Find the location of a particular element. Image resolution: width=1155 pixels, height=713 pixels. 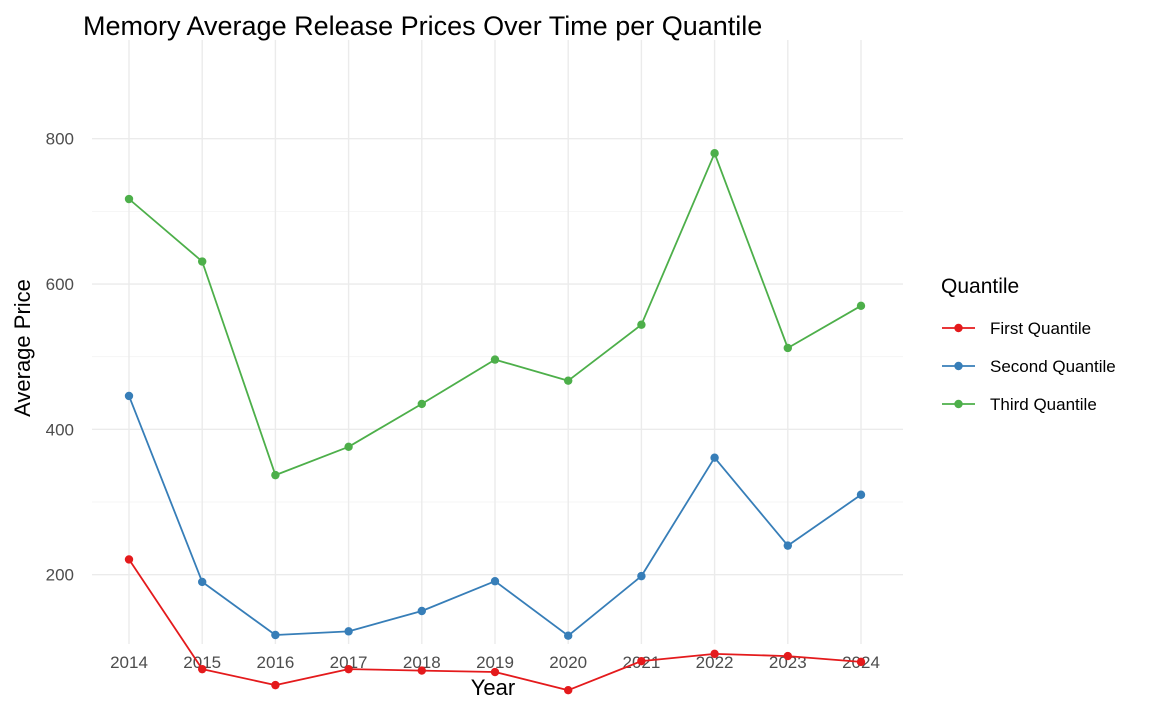

legend-label: First Quantile is located at coordinates (1040, 328).